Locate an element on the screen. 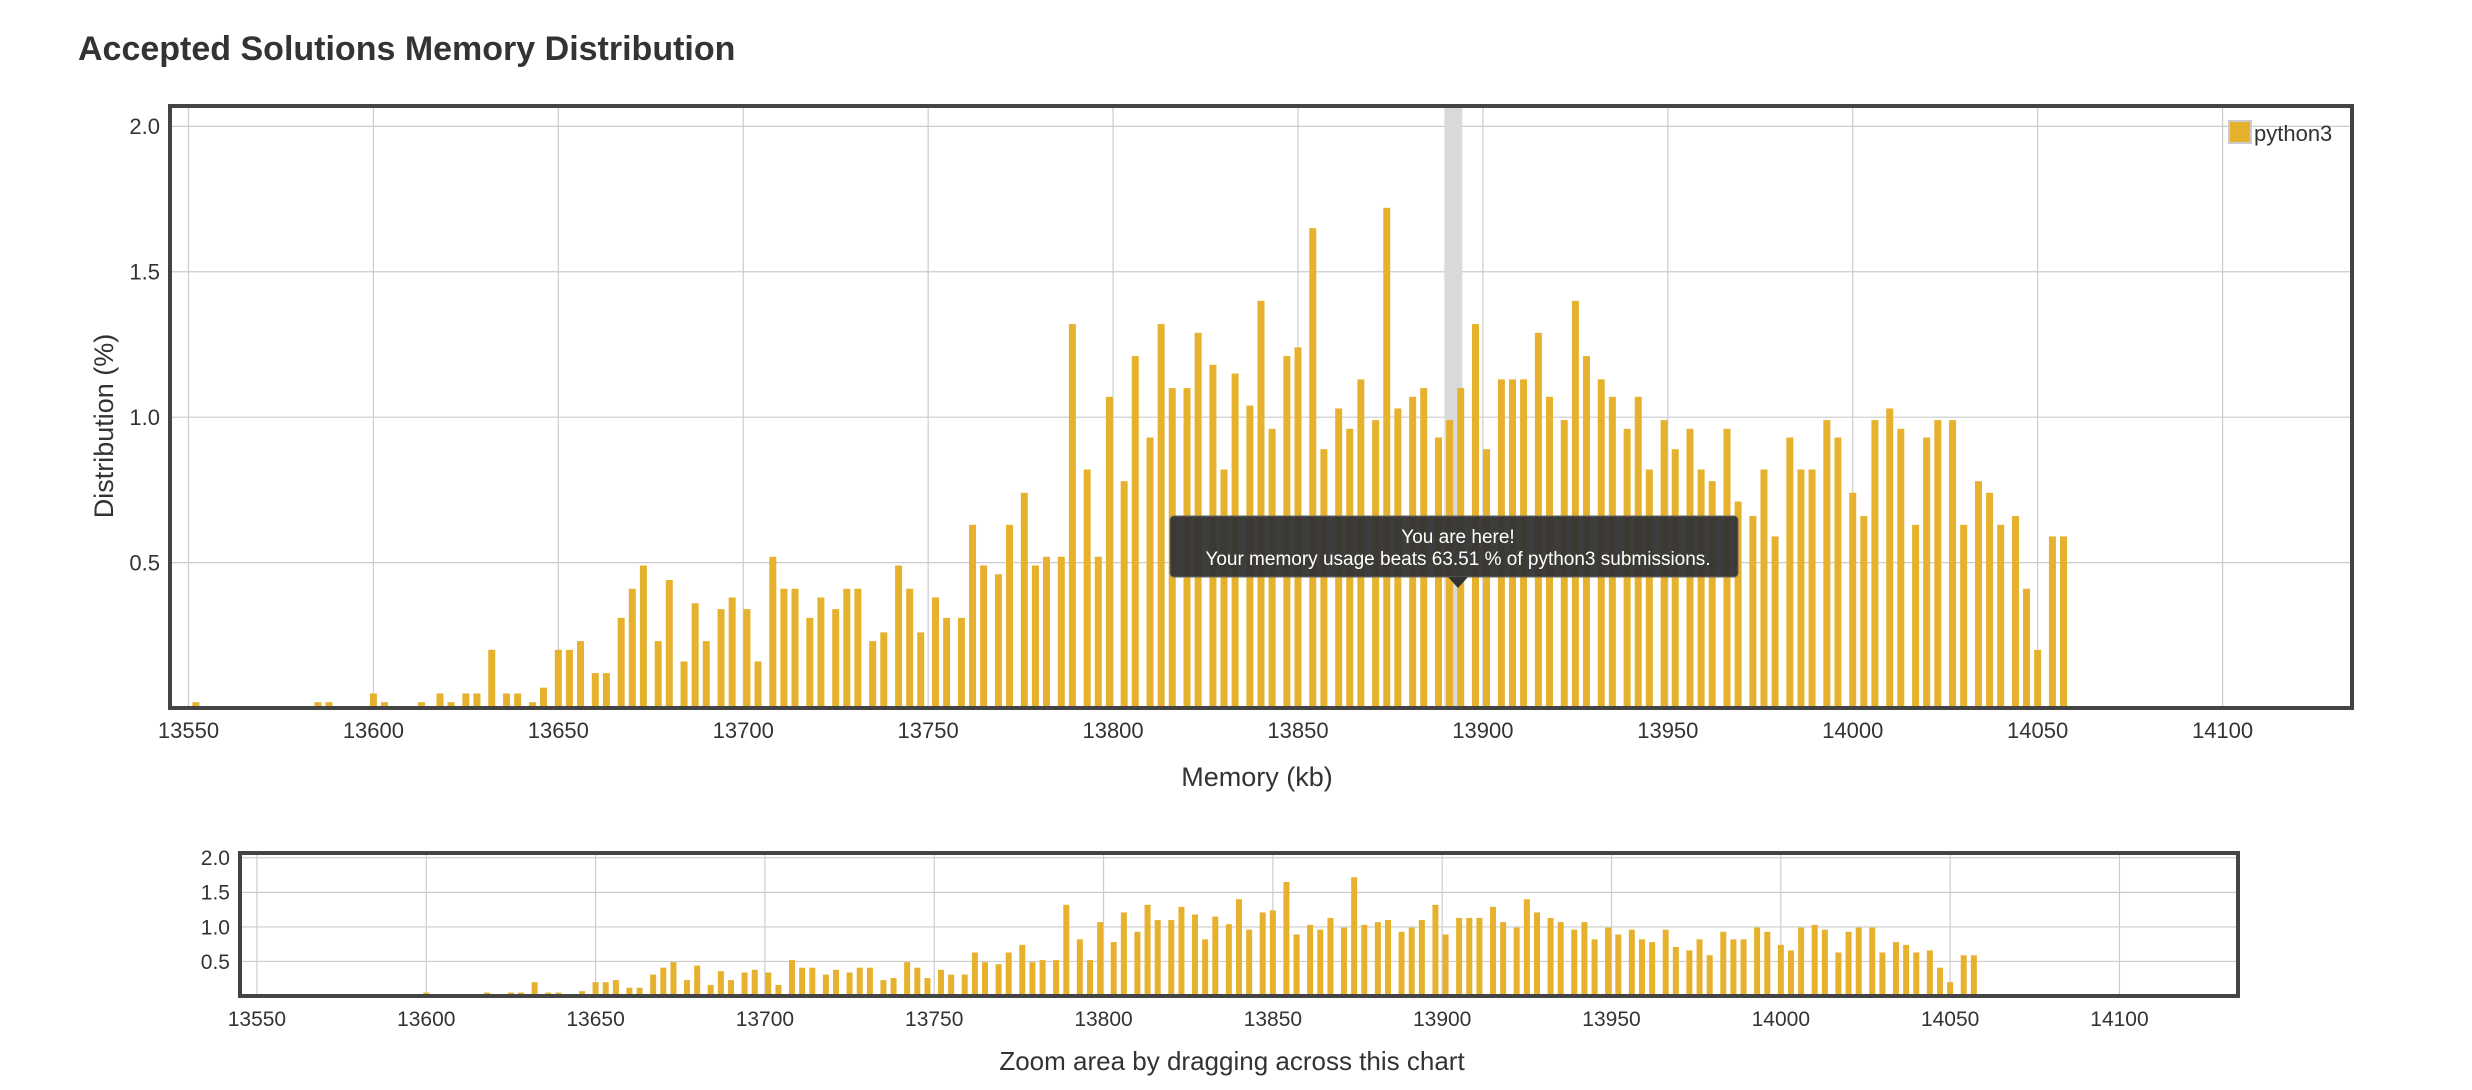 Image resolution: width=2472 pixels, height=1090 pixels. y-axis-ticks: 0.5 1.0 1.5 2.0 is located at coordinates (144, 344).